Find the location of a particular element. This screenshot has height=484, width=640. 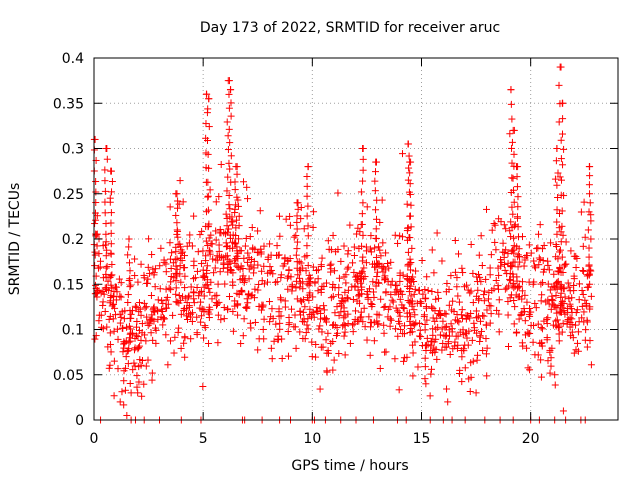

x-tick-label: 10 is located at coordinates (312, 439).